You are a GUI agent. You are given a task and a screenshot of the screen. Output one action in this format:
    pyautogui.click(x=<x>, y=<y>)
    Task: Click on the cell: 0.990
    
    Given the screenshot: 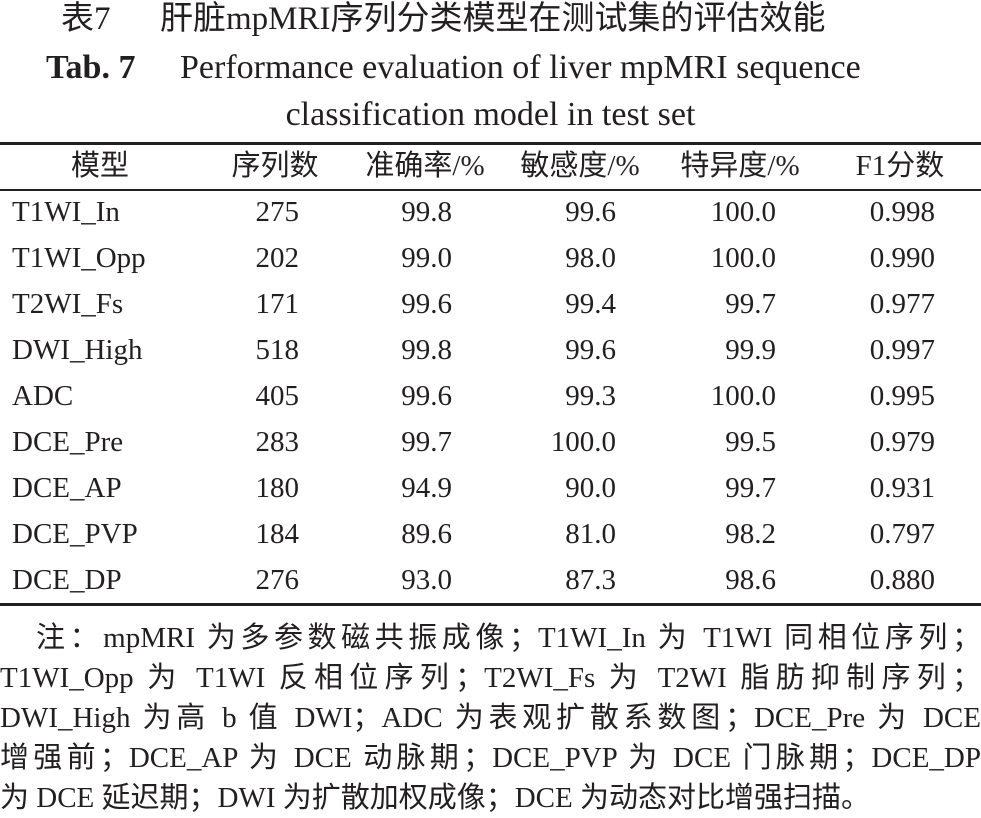 What is the action you would take?
    pyautogui.click(x=902, y=258)
    